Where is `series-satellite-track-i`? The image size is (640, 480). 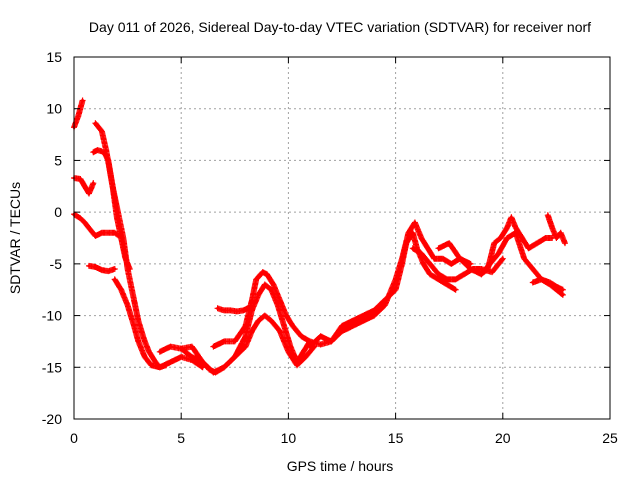 series-satellite-track-i is located at coordinates (248, 344).